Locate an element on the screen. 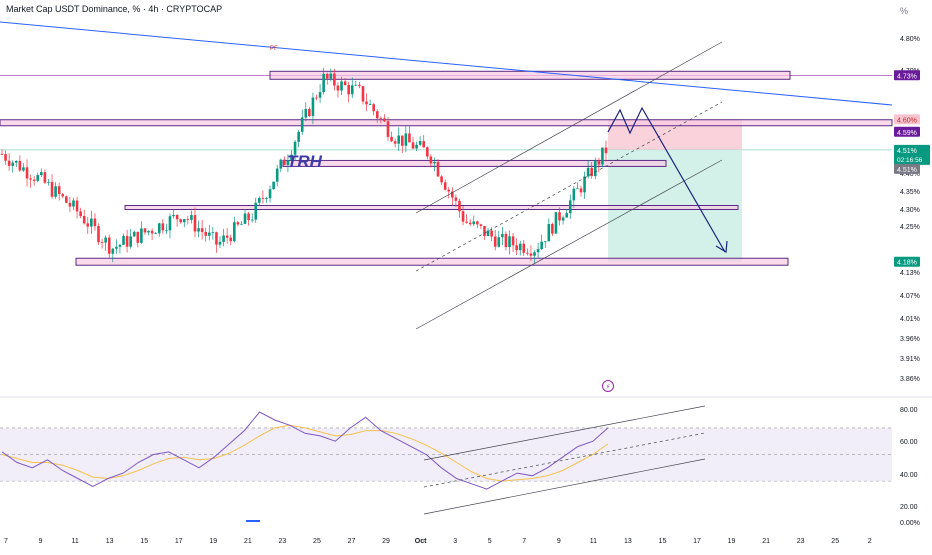  y-tick-label: 3.96% is located at coordinates (910, 339).